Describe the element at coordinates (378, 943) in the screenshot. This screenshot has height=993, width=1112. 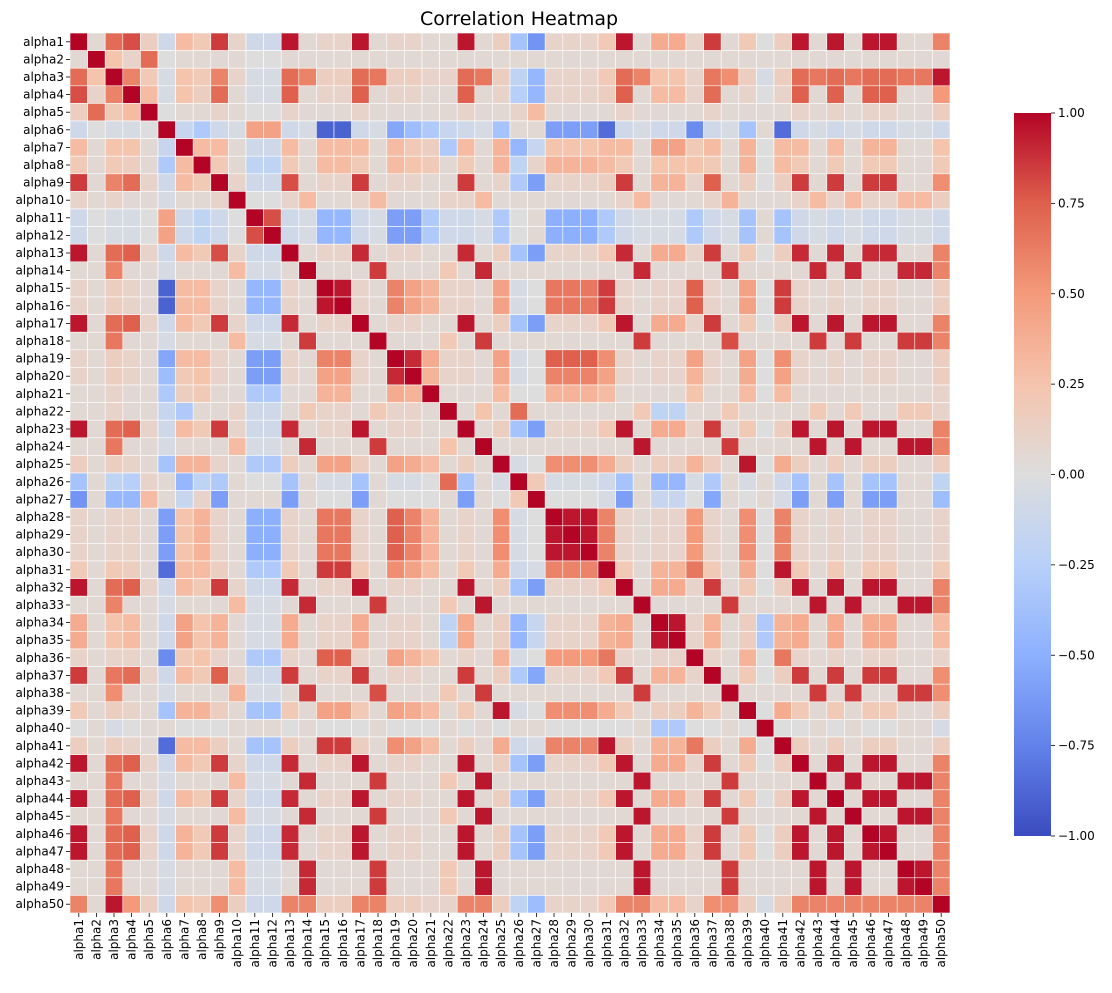
I see `x-tick-label: alpha18` at that location.